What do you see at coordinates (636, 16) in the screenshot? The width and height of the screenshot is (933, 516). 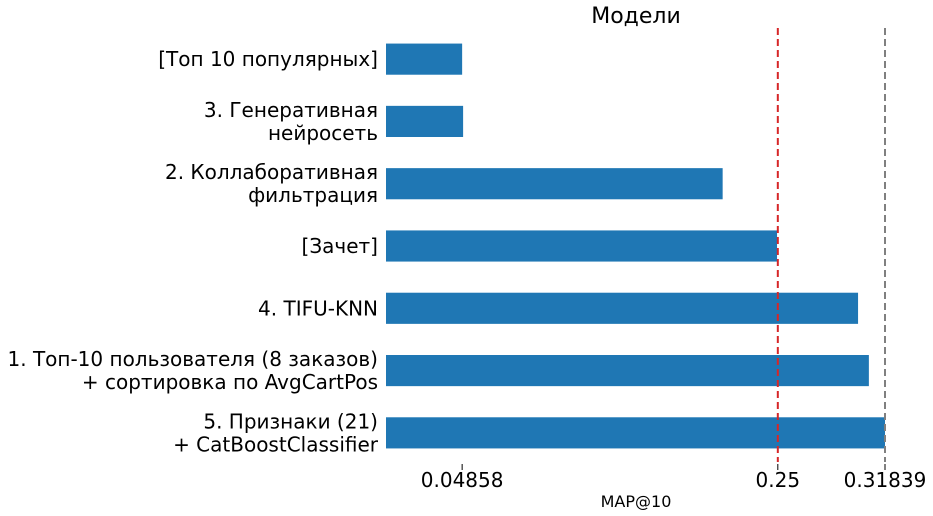 I see `chart-title: Модели` at bounding box center [636, 16].